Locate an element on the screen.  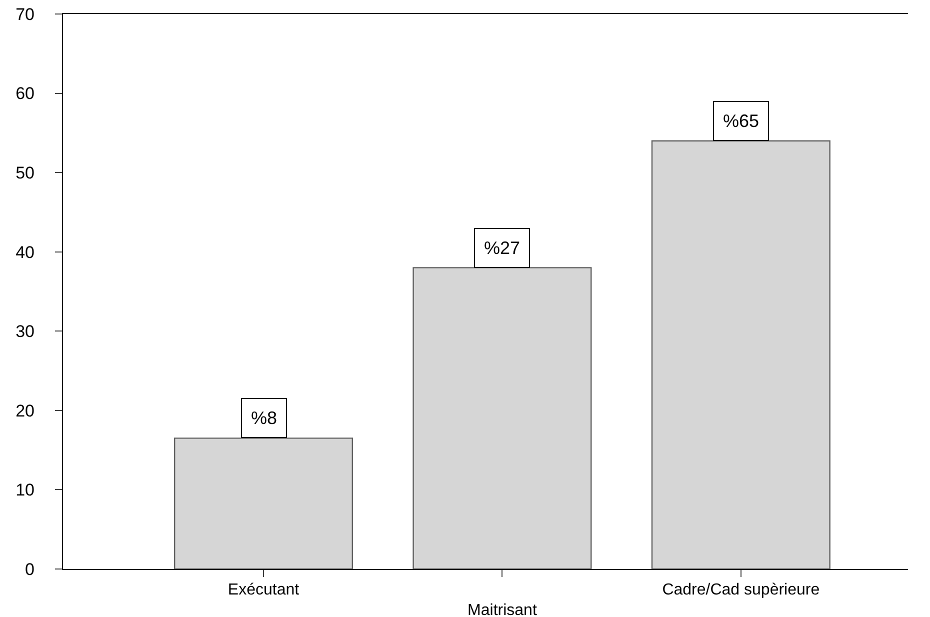
y-tick-label: 70 is located at coordinates (25, 14).